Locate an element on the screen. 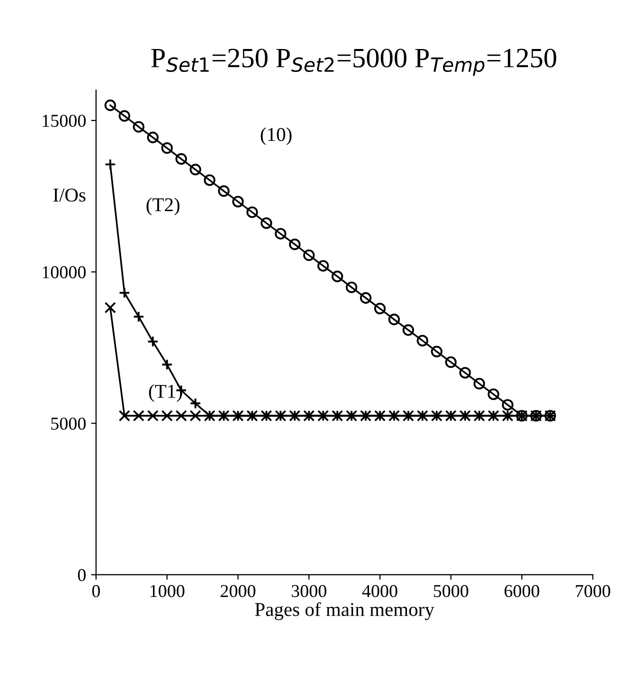 This screenshot has width=632, height=673. y-tick-label: 5000 is located at coordinates (68, 424).